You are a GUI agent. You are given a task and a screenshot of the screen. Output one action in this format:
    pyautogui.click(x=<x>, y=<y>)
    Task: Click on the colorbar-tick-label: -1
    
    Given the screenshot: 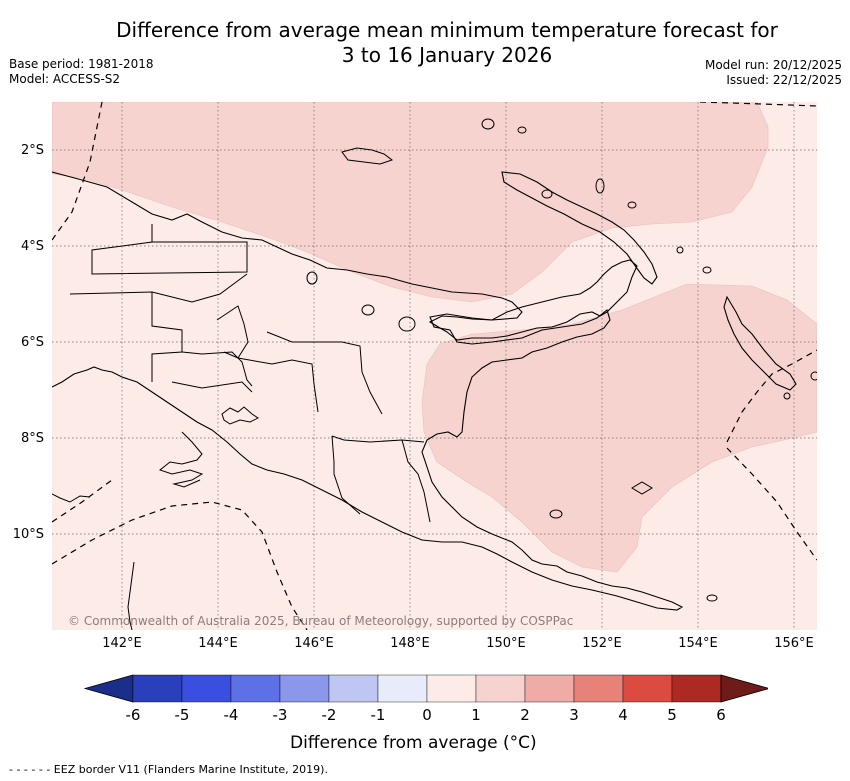 What is the action you would take?
    pyautogui.click(x=378, y=715)
    